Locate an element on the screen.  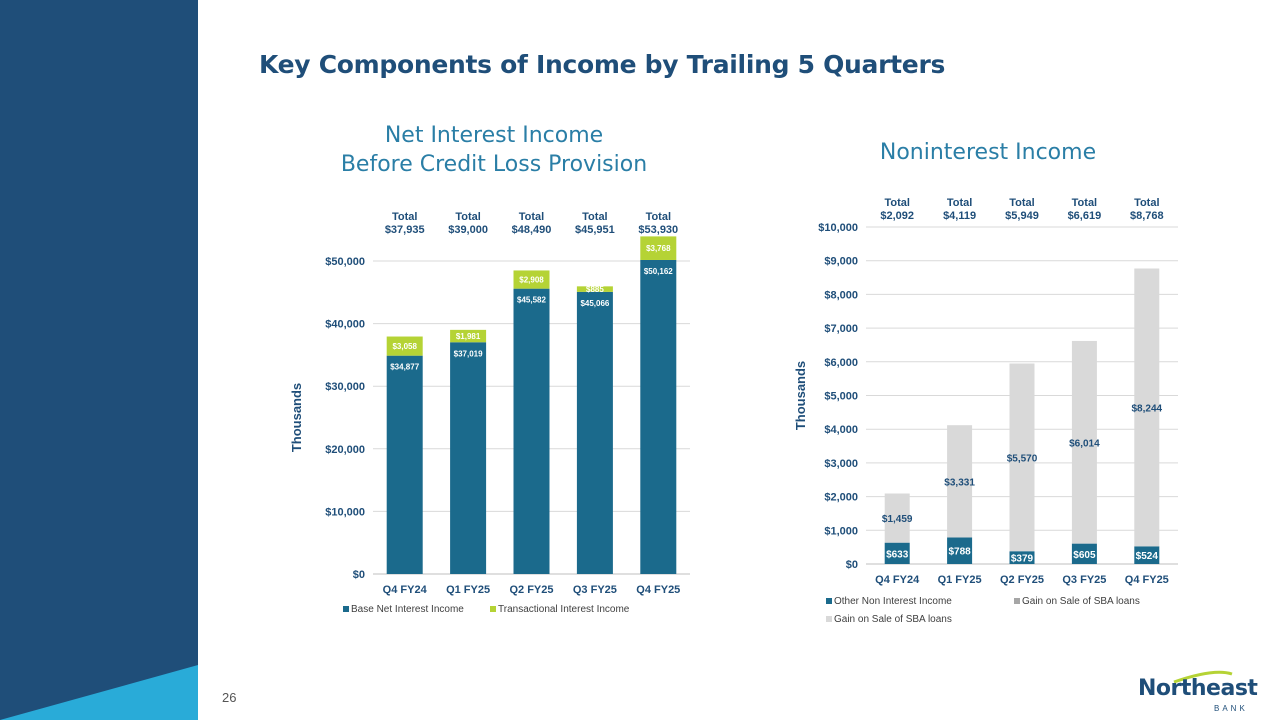
nii-total-value: $39,000 is located at coordinates (468, 230).